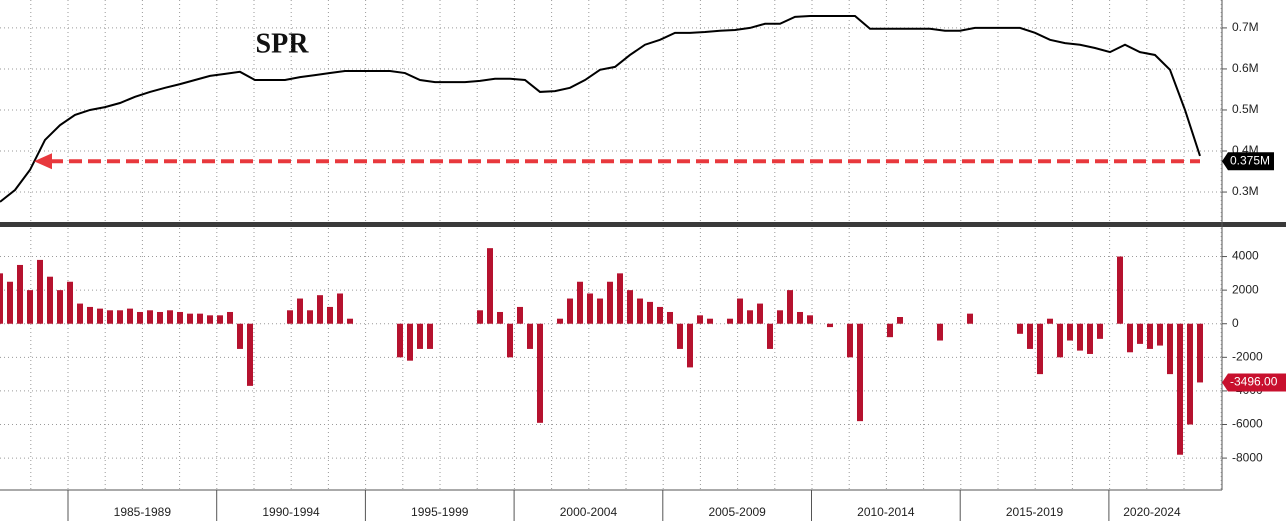 This screenshot has width=1286, height=521. Describe the element at coordinates (143, 512) in the screenshot. I see `x-period-label: 1985-1989` at that location.